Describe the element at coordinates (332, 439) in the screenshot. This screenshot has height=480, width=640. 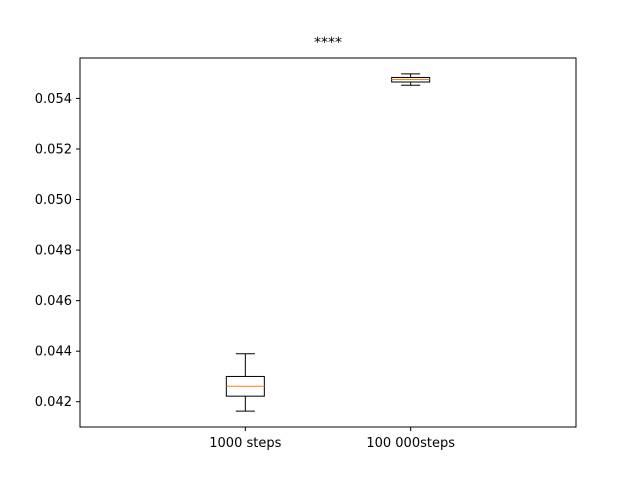
I see `x-axis: 1000 steps 100 000steps` at that location.